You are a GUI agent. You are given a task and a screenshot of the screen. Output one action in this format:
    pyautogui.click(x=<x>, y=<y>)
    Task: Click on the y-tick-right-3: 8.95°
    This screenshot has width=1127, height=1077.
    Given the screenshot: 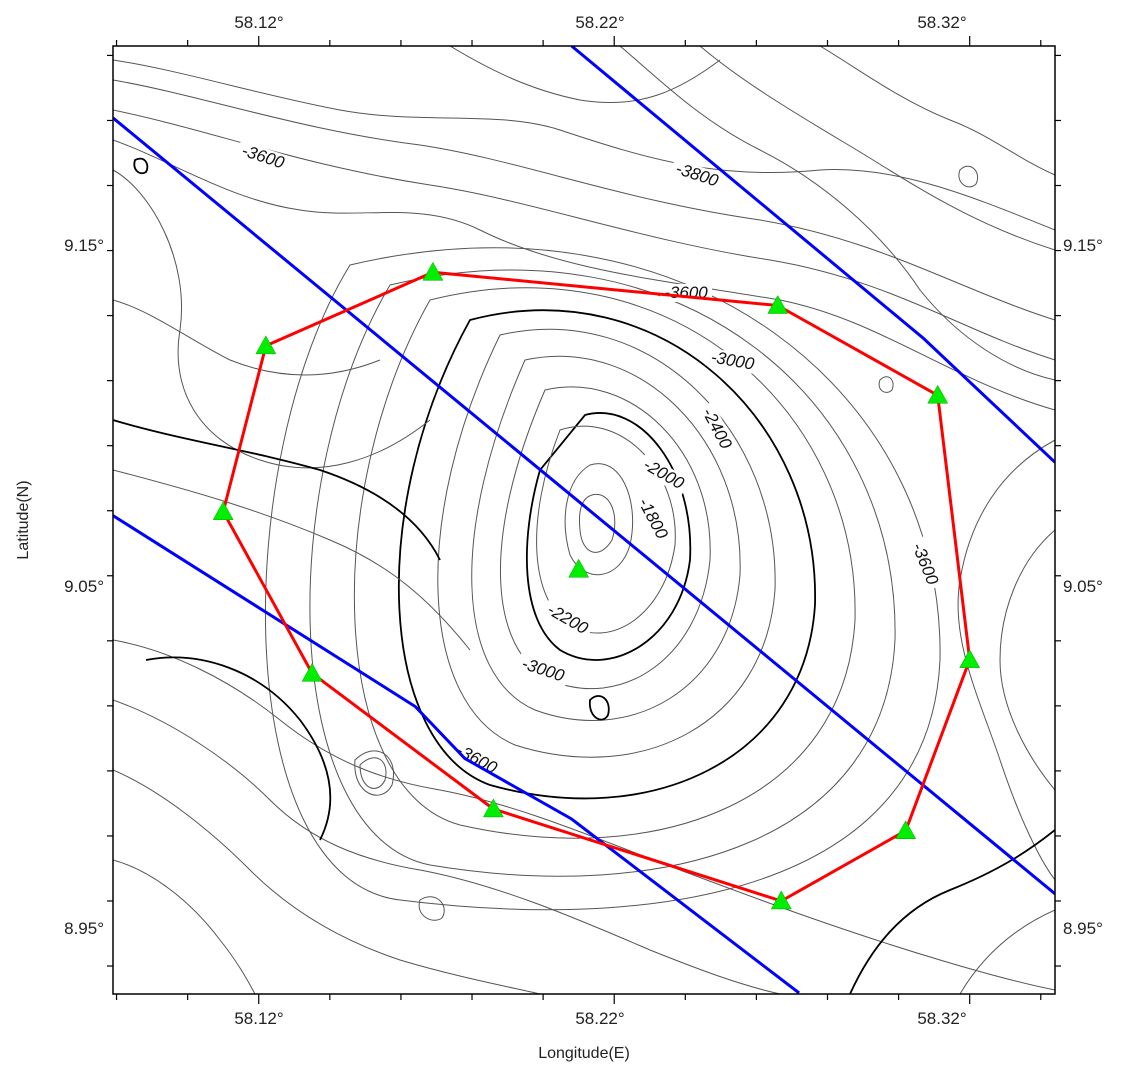 What is the action you would take?
    pyautogui.click(x=1083, y=928)
    